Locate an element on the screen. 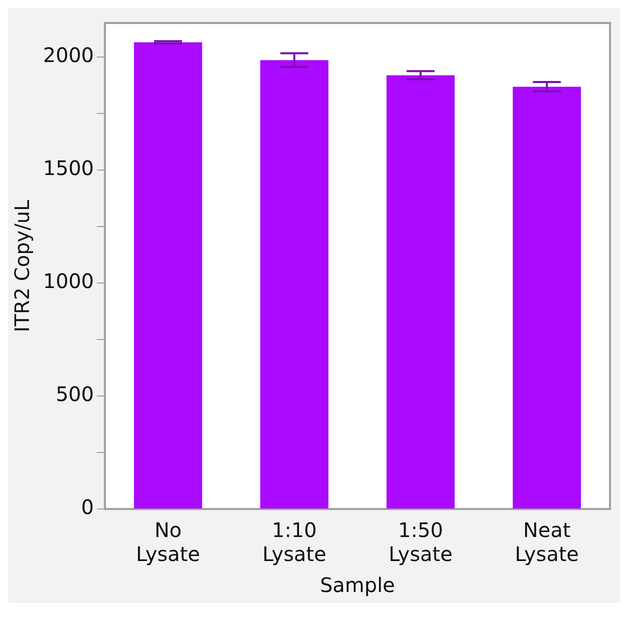  y-tick-label: 1500 is located at coordinates (68, 168).